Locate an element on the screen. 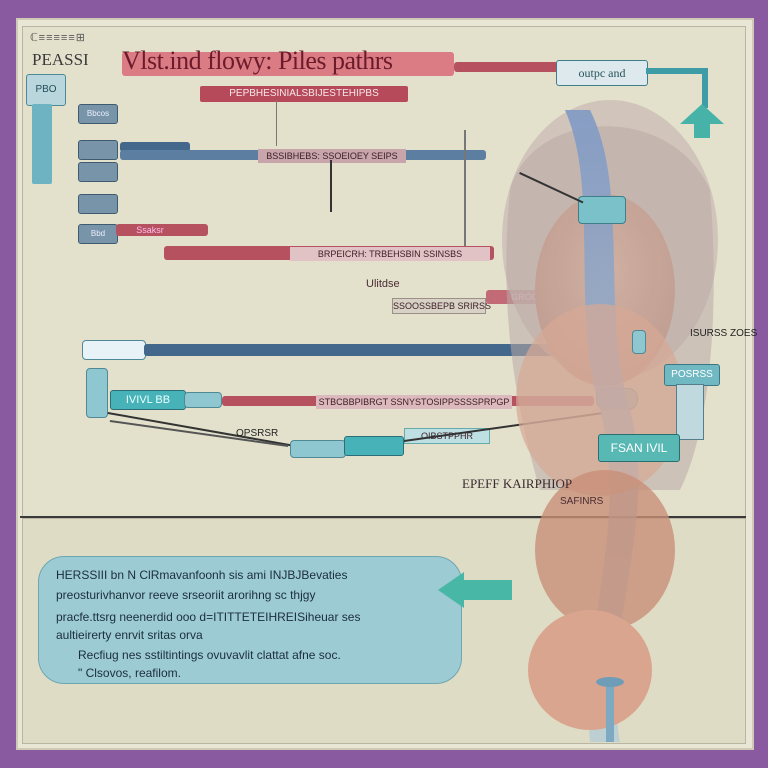  right-tag-box: POSRSS is located at coordinates (692, 375).